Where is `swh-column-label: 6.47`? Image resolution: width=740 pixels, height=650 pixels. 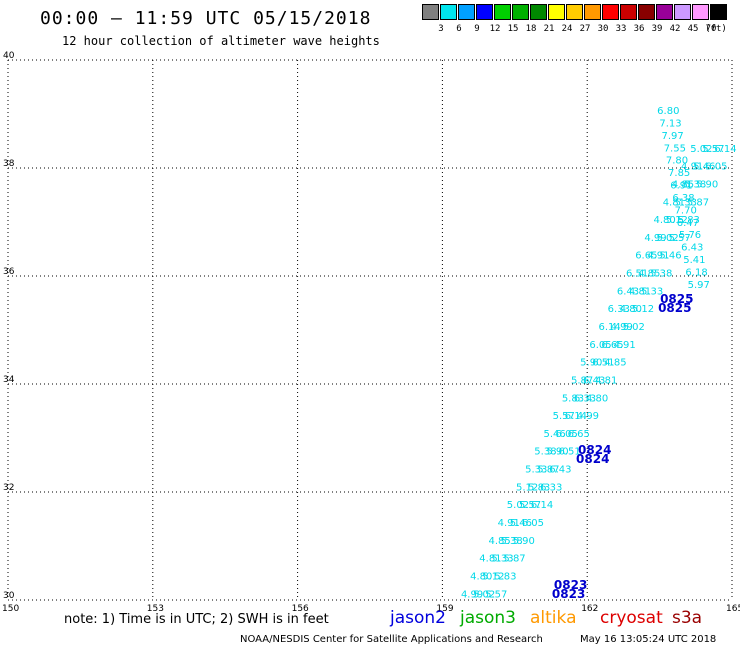
swh-column-label: 6.47 is located at coordinates (688, 223).